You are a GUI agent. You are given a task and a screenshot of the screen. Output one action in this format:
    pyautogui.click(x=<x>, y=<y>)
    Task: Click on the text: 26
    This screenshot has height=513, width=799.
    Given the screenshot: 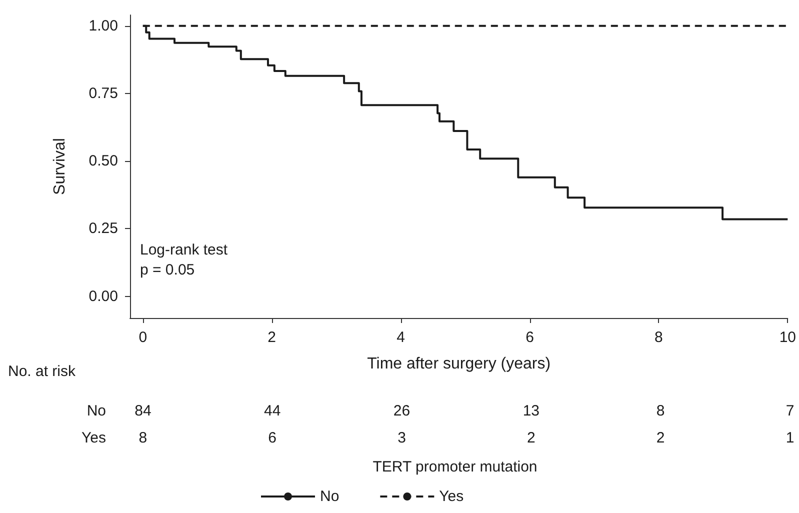 What is the action you would take?
    pyautogui.click(x=401, y=411)
    